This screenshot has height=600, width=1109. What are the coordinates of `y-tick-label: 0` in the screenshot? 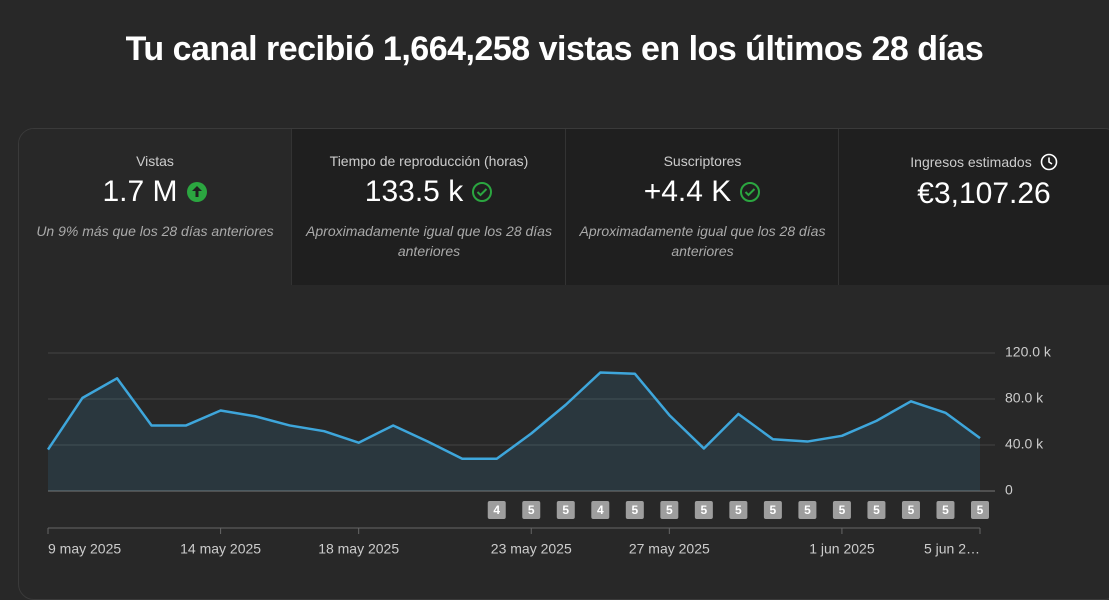 It's located at (1009, 490).